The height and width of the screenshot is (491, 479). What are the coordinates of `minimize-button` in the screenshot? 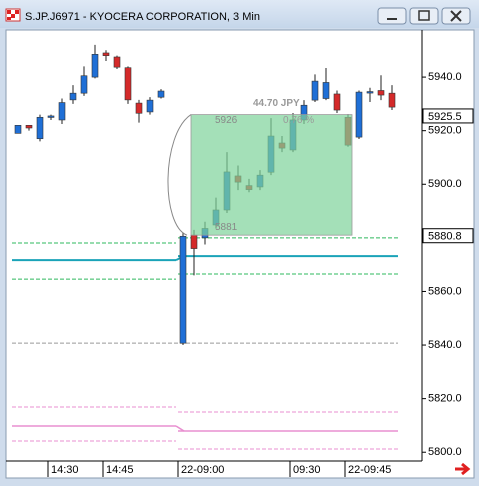 It's located at (392, 16).